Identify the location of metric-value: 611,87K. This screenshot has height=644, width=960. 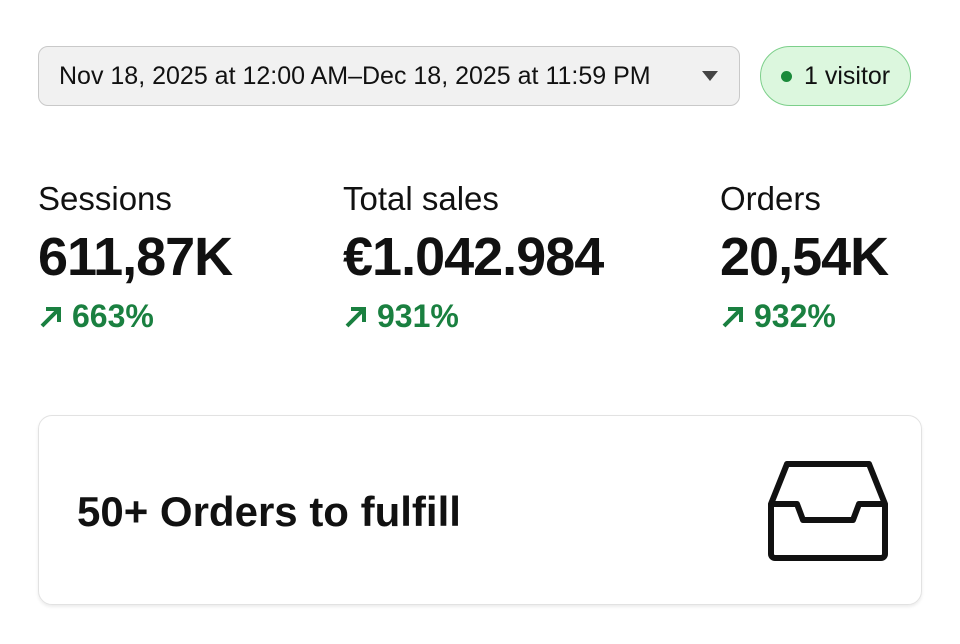
(135, 257).